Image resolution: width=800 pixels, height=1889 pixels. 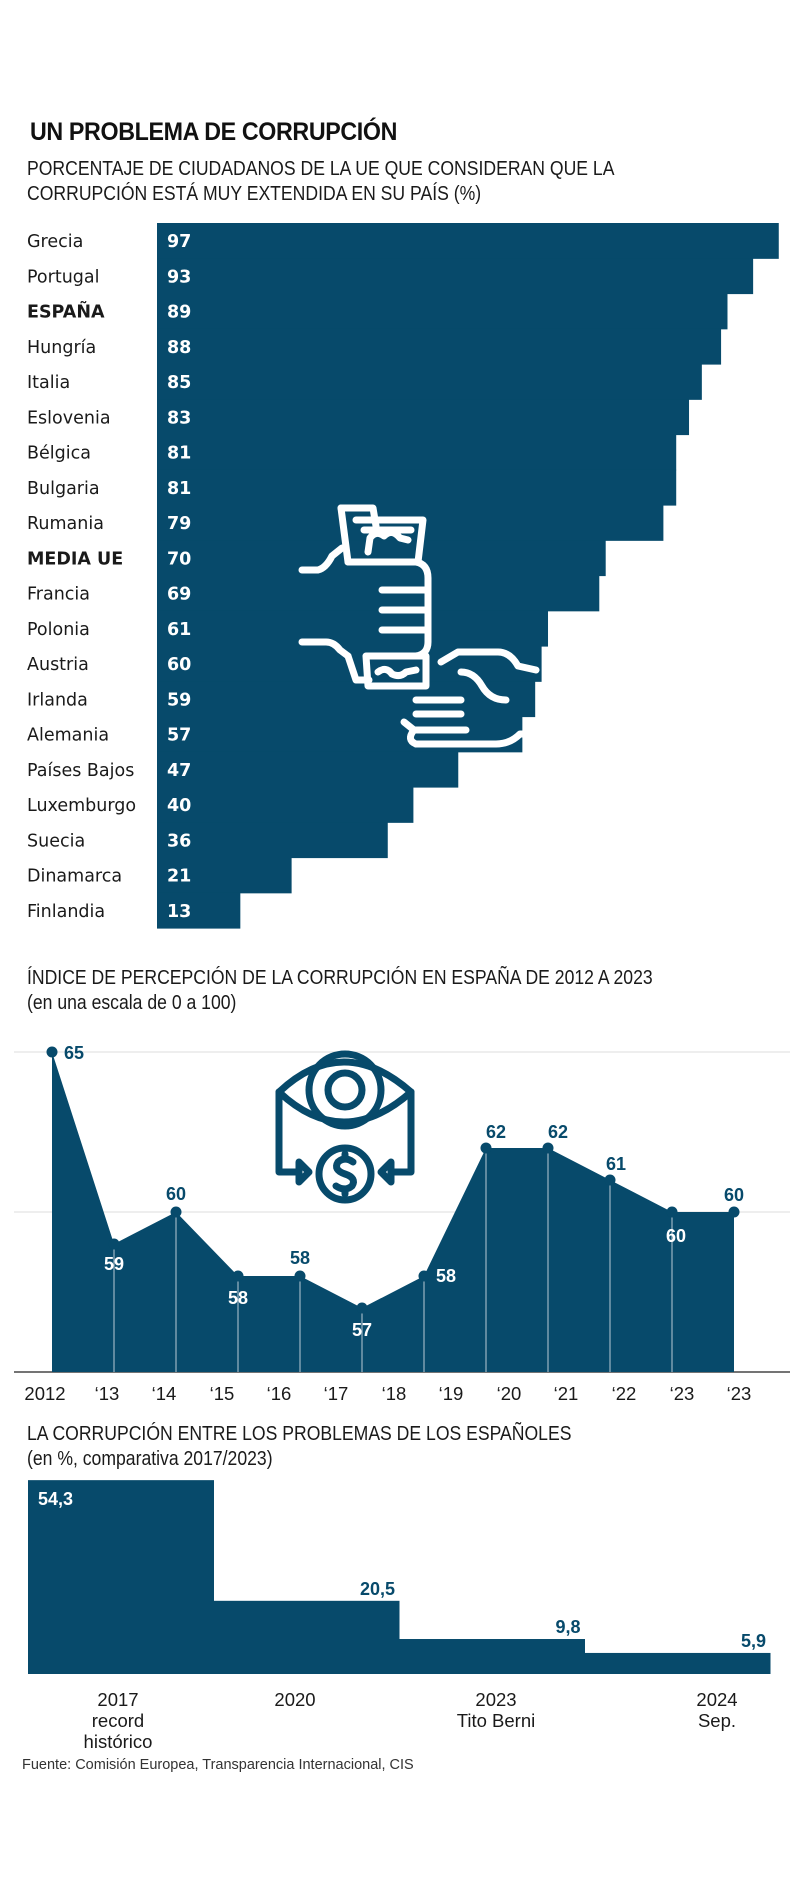 I want to click on chart3-value-labels: 54,3 20,5 9,8 5,9, so click(x=402, y=1570).